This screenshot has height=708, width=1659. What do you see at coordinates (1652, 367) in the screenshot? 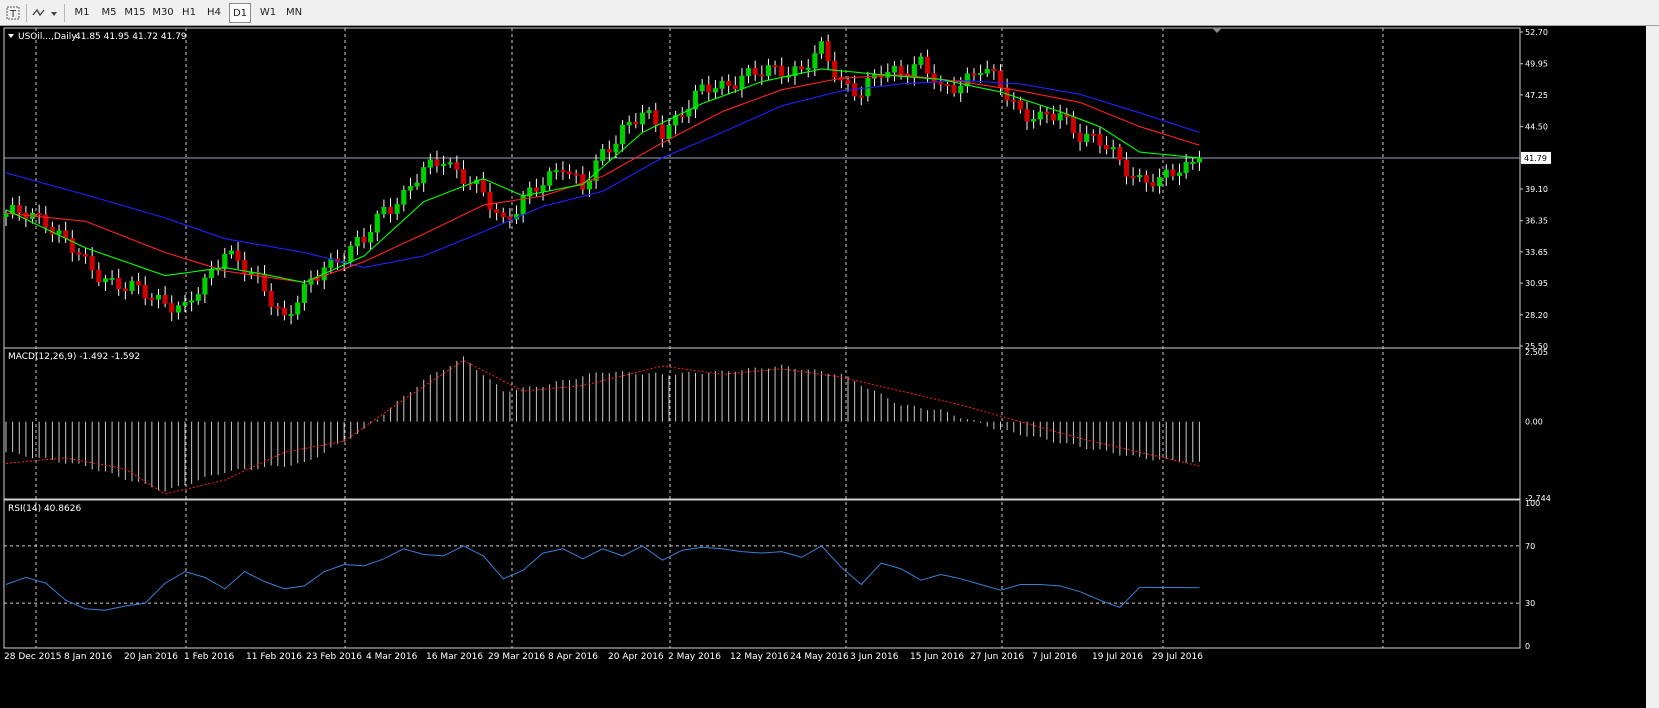
I see `window-right-edge` at bounding box center [1652, 367].